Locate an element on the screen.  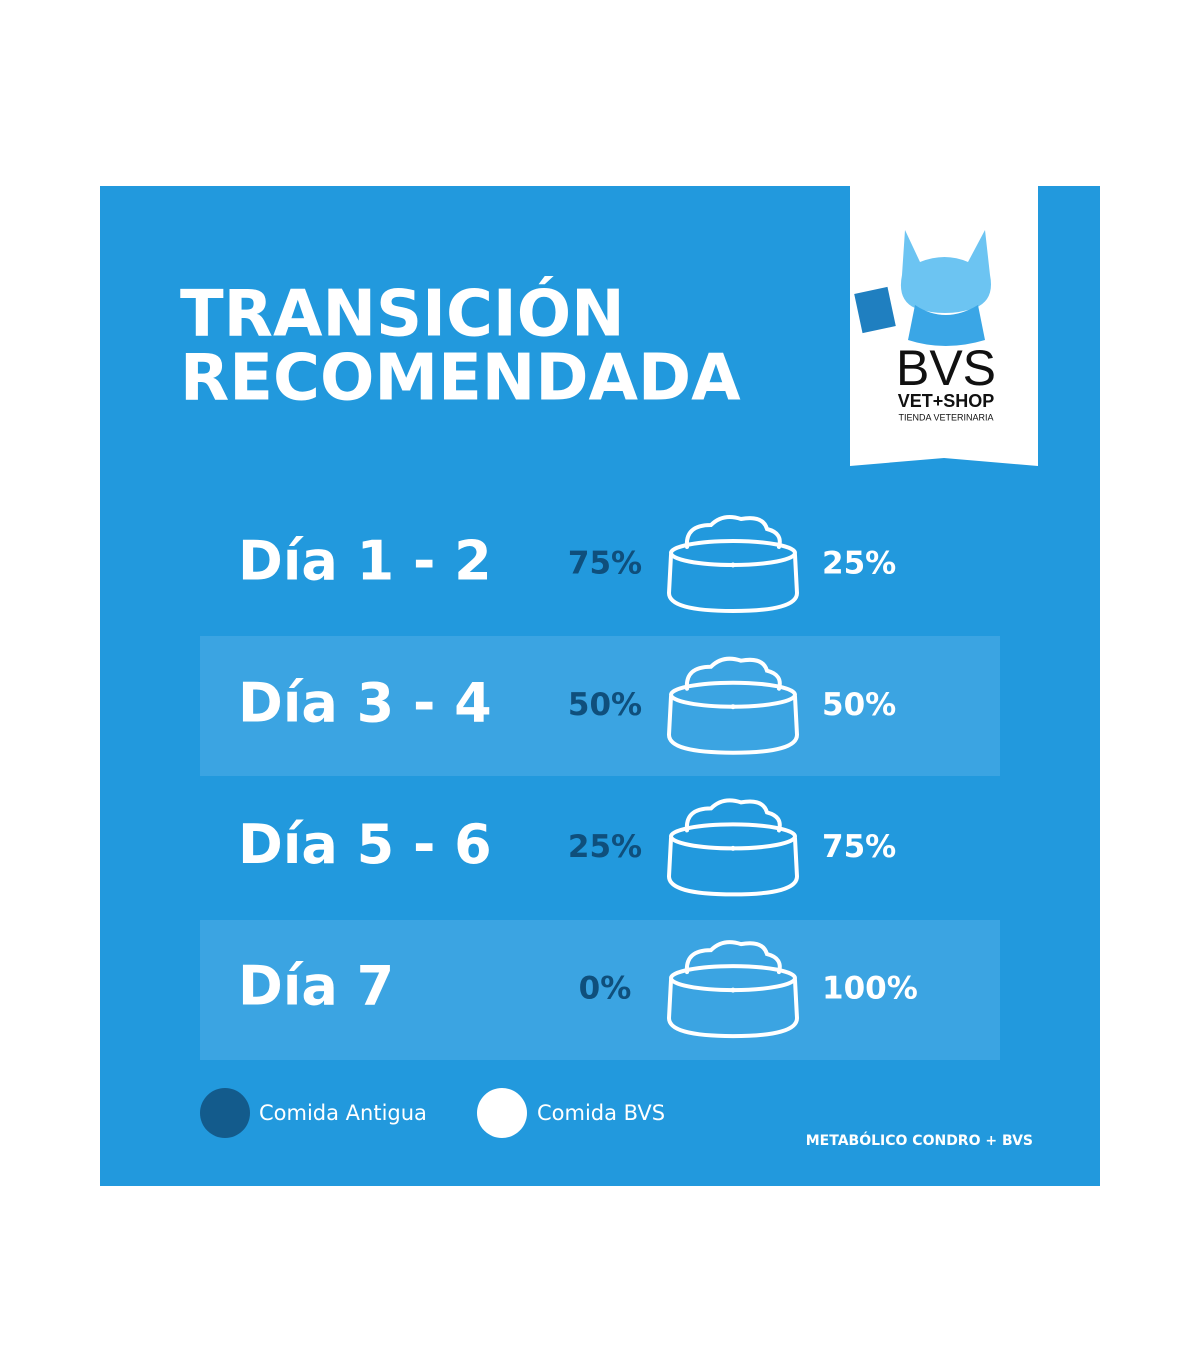
logo-cat-head is located at coordinates (945, 271).